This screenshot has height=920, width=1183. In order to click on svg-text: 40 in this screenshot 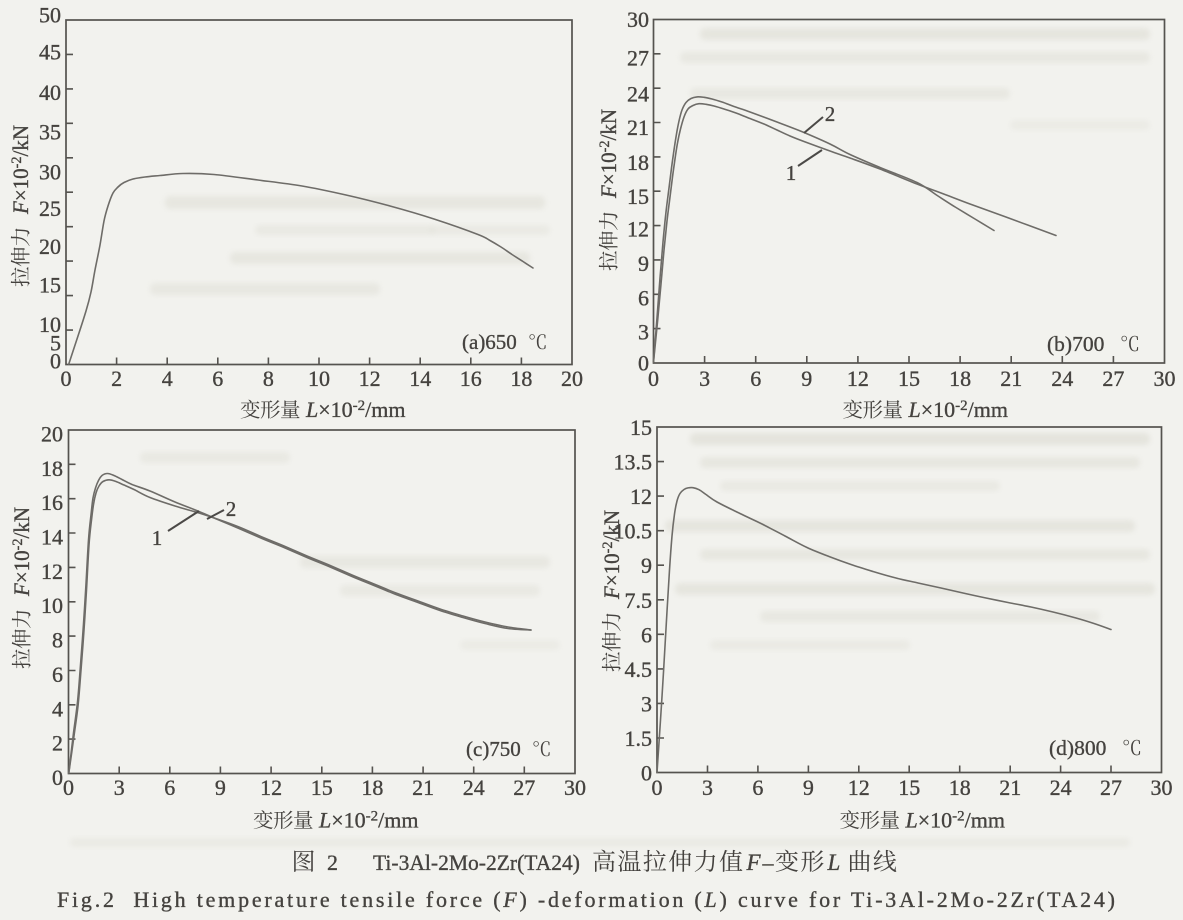, I will do `click(50, 92)`.